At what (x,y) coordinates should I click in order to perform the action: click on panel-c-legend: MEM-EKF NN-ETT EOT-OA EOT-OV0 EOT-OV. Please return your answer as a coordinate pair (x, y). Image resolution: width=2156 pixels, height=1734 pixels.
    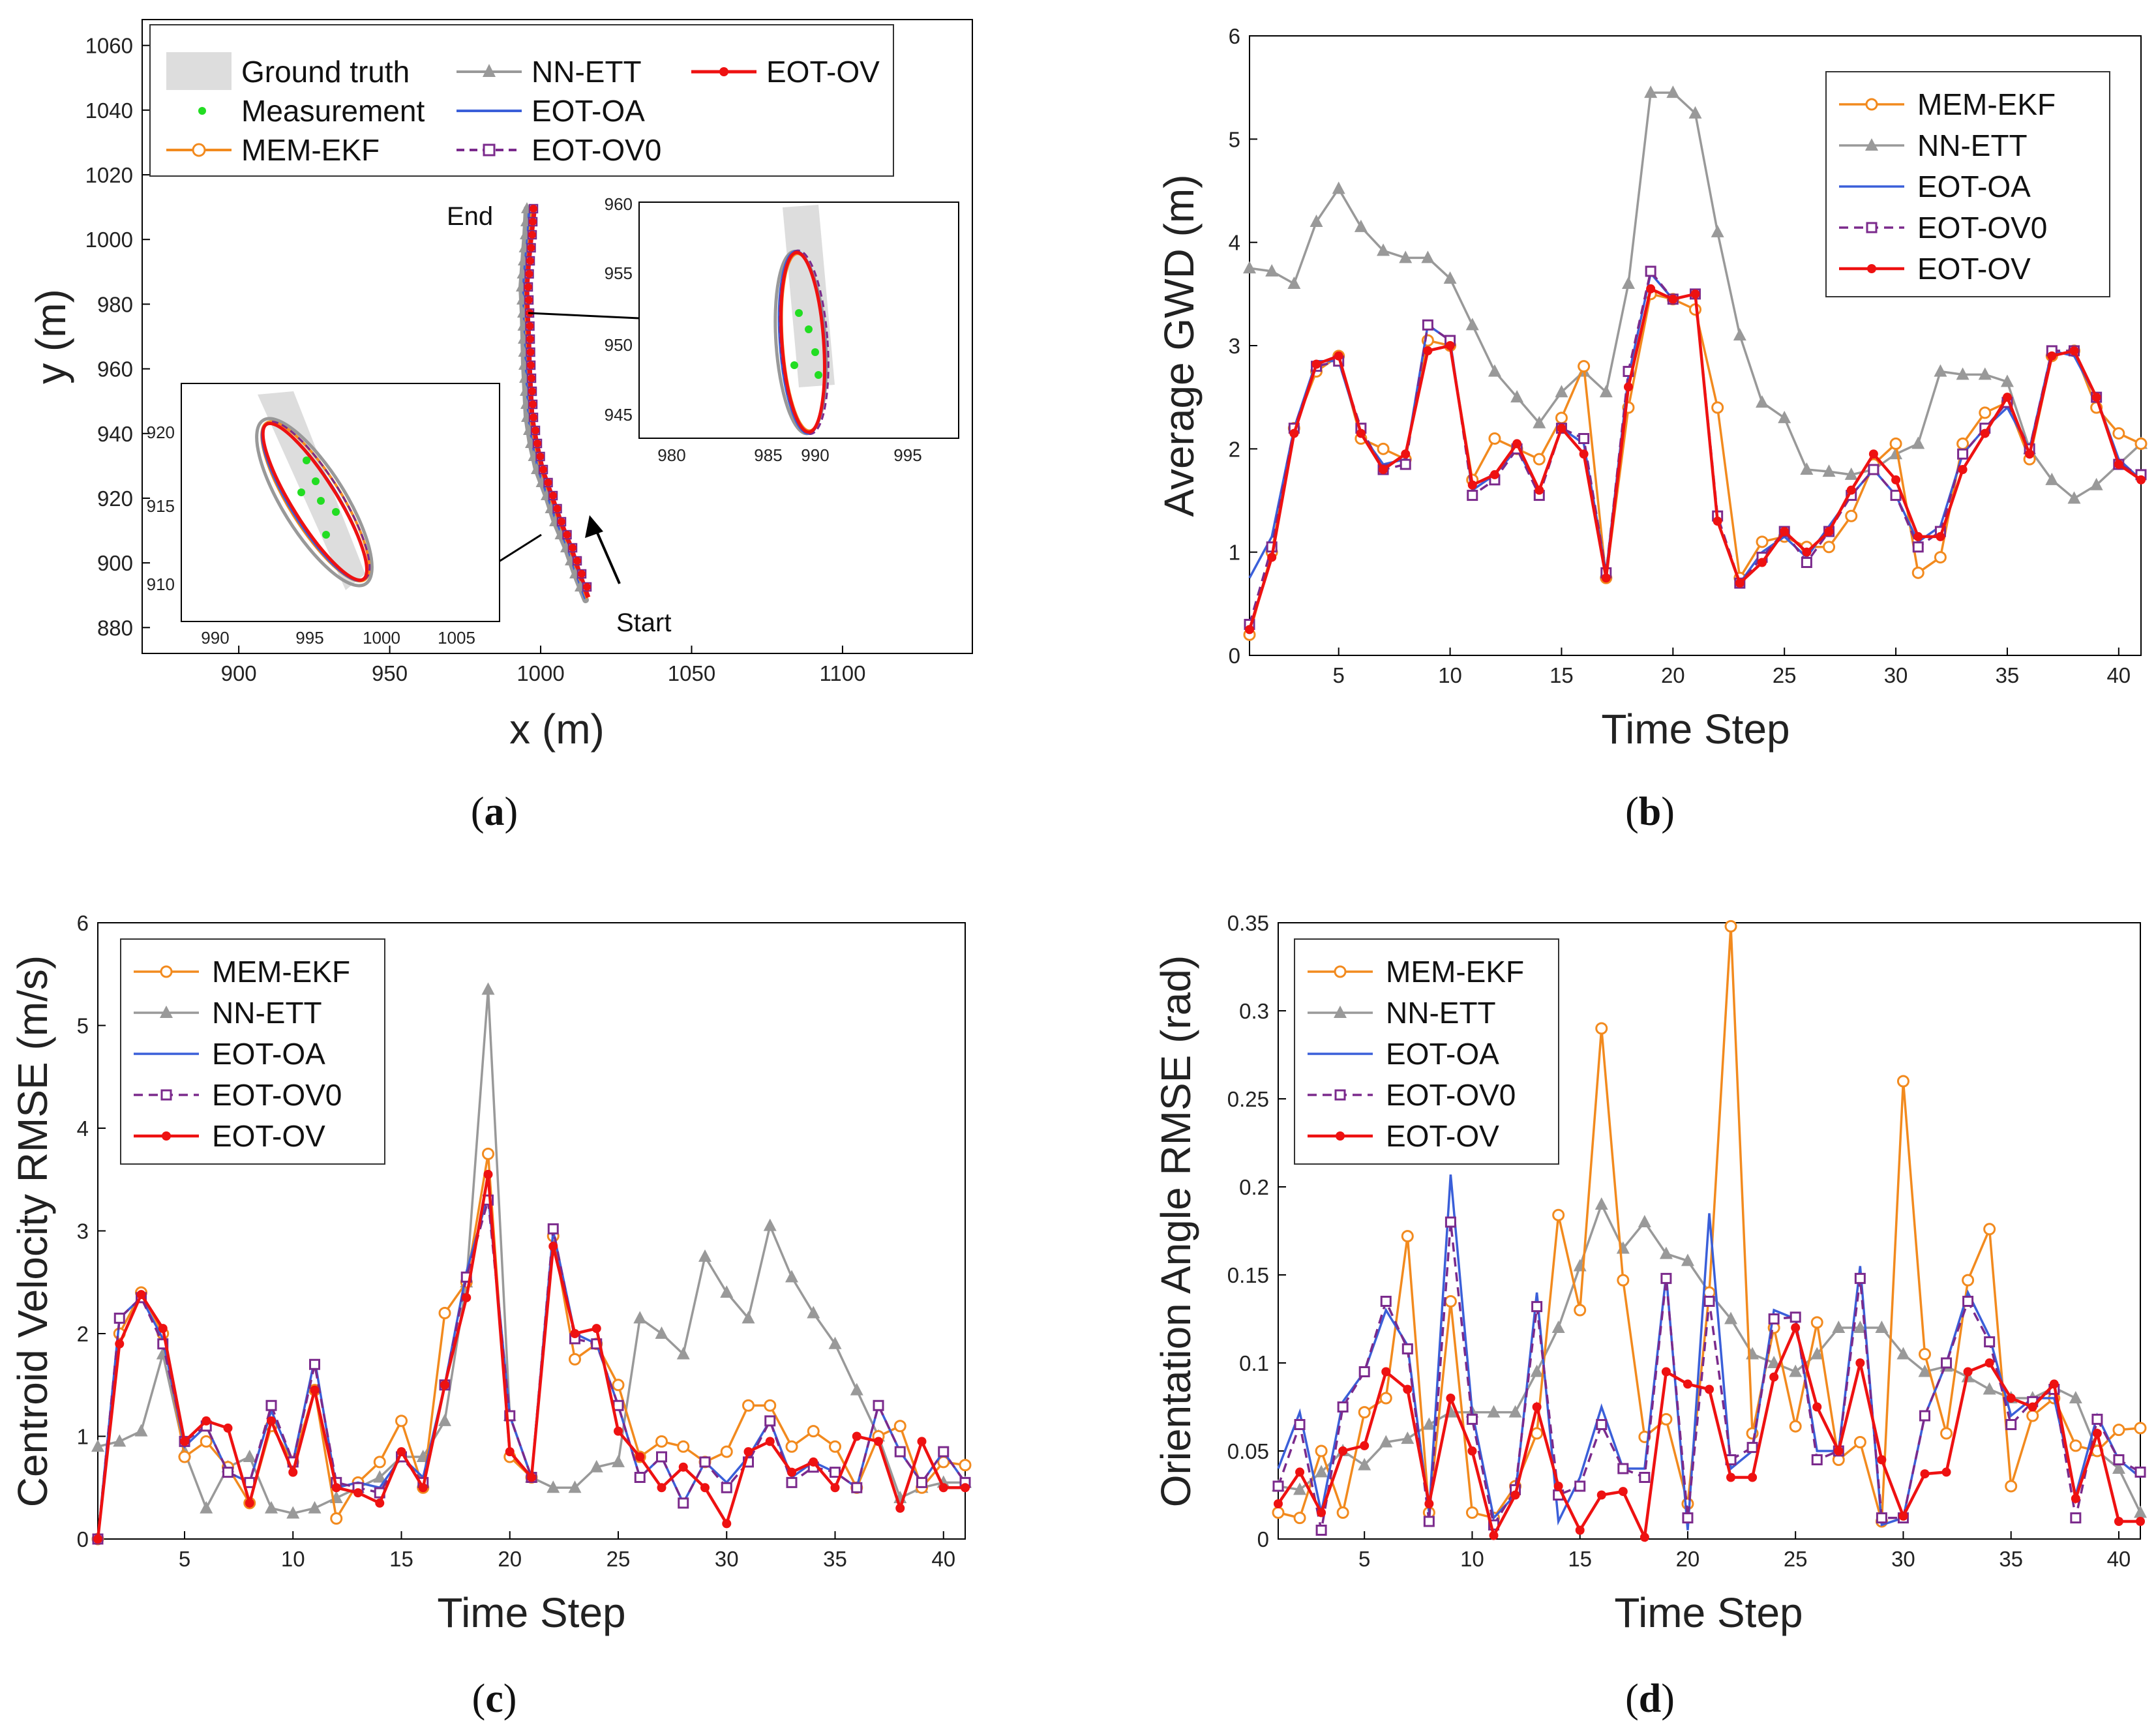
    Looking at the image, I should click on (252, 1051).